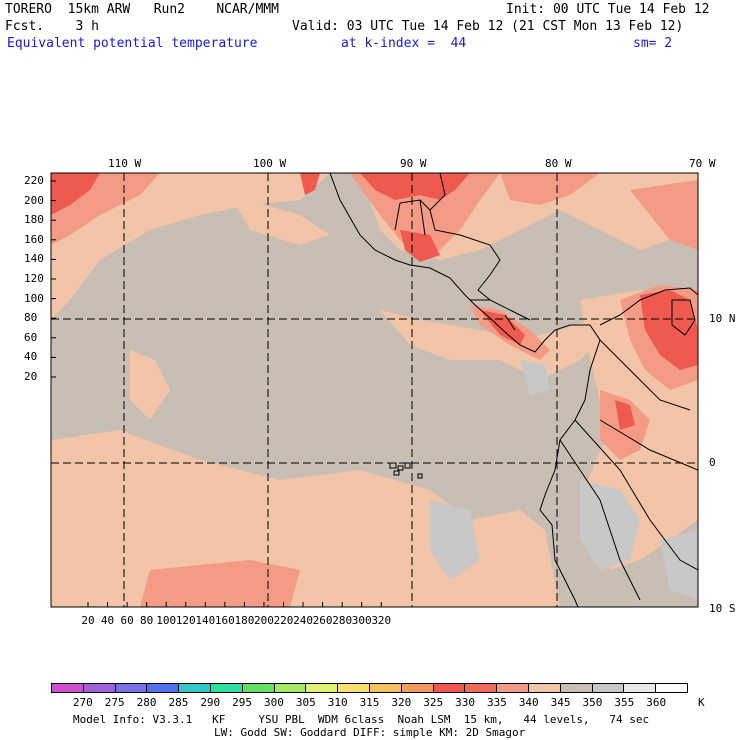 This screenshot has height=740, width=740. I want to click on colorbar-label: 300, so click(274, 702).